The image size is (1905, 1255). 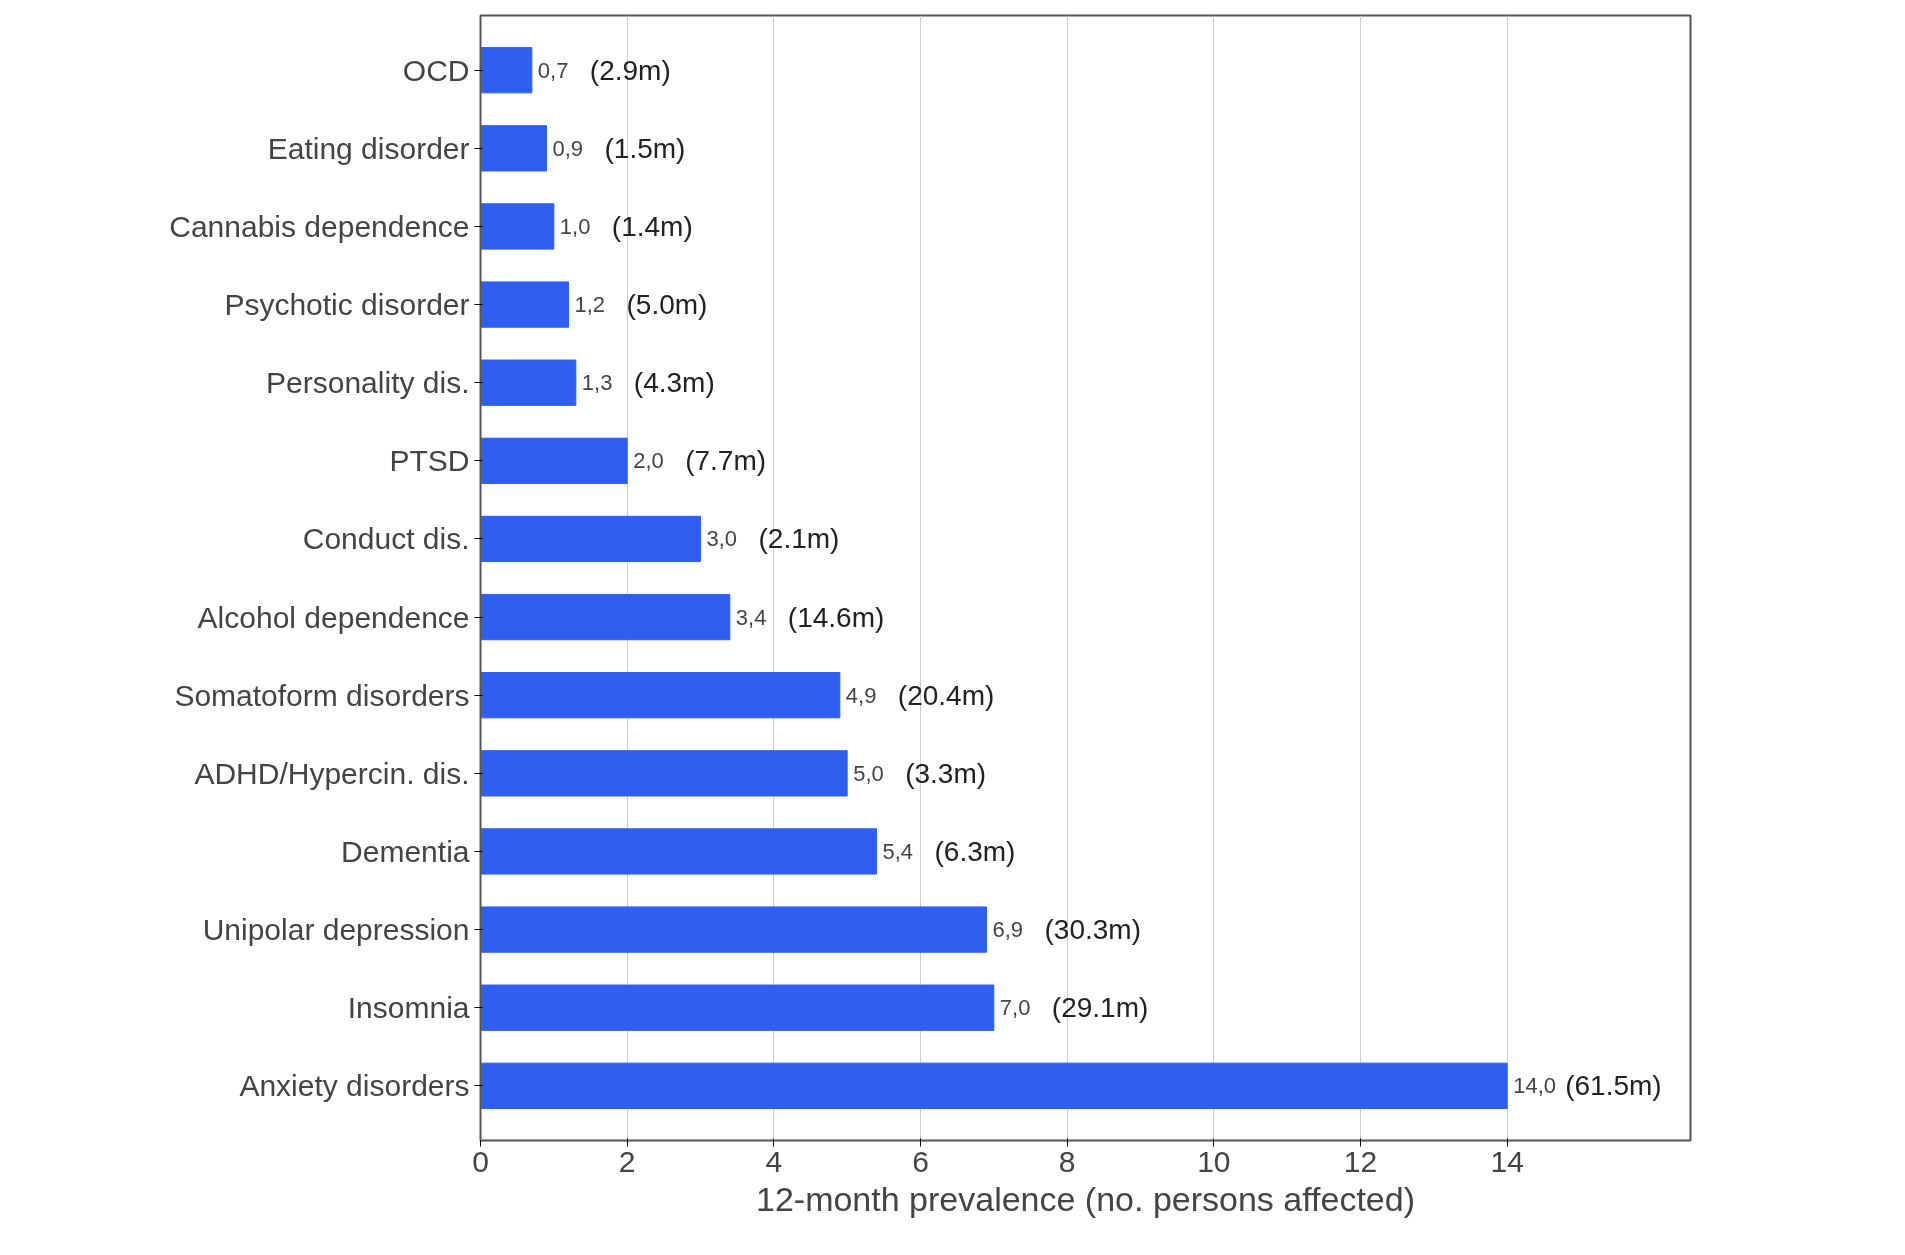 What do you see at coordinates (975, 851) in the screenshot?
I see `annotation: (6.3m)` at bounding box center [975, 851].